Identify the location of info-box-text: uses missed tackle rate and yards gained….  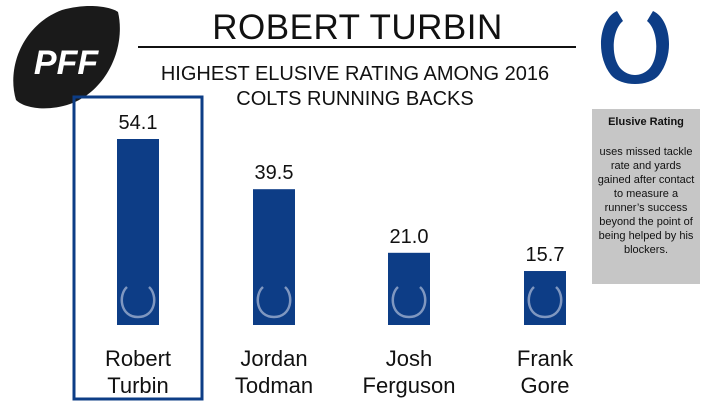
(646, 201).